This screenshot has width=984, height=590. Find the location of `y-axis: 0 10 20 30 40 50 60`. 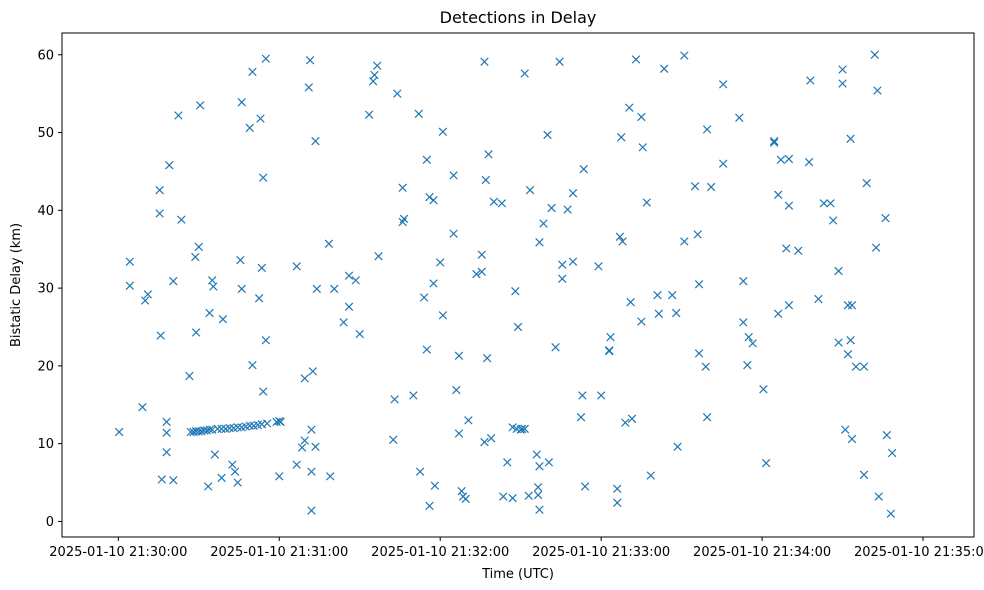

y-axis: 0 10 20 30 40 50 60 is located at coordinates (49, 289).